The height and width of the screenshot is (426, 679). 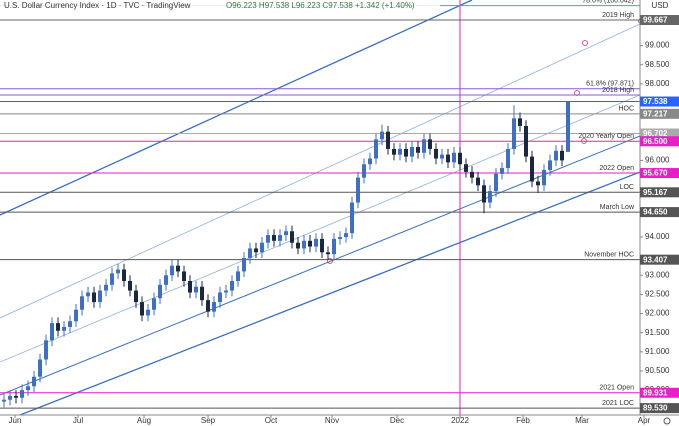 What do you see at coordinates (655, 259) in the screenshot?
I see `price-tag-label: 93.407` at bounding box center [655, 259].